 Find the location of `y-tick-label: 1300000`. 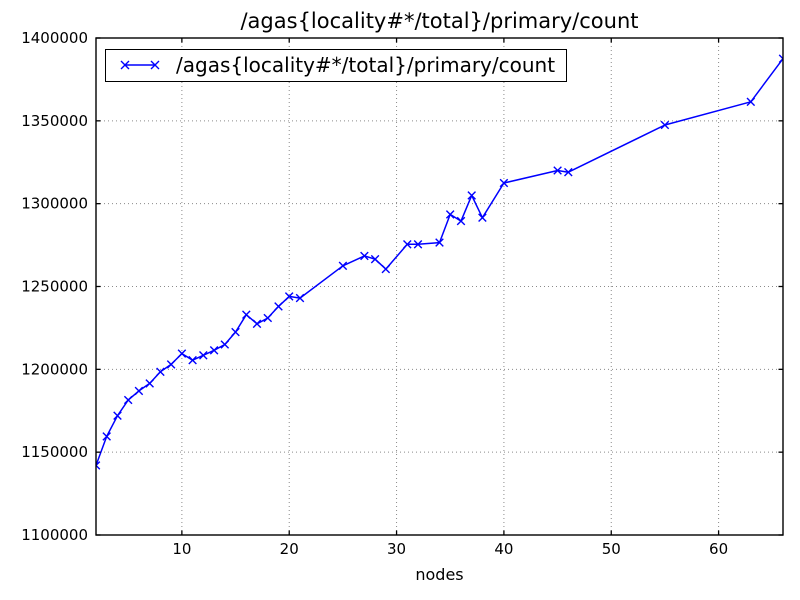

y-tick-label: 1300000 is located at coordinates (54, 204).